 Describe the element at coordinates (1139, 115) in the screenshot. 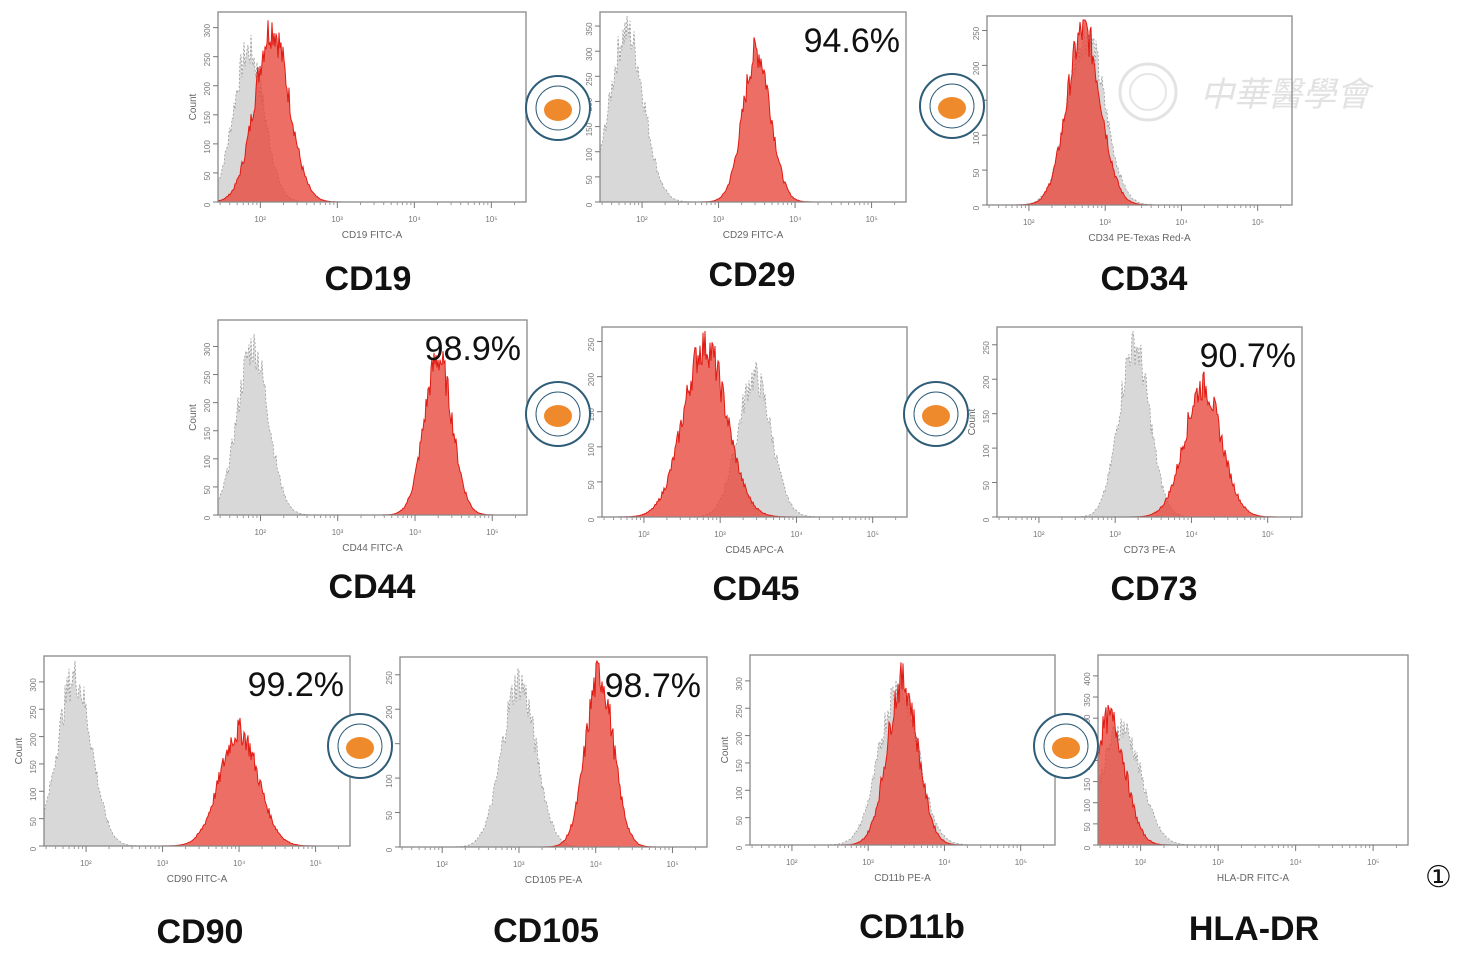

I see `isotype-histogram-cd34` at that location.